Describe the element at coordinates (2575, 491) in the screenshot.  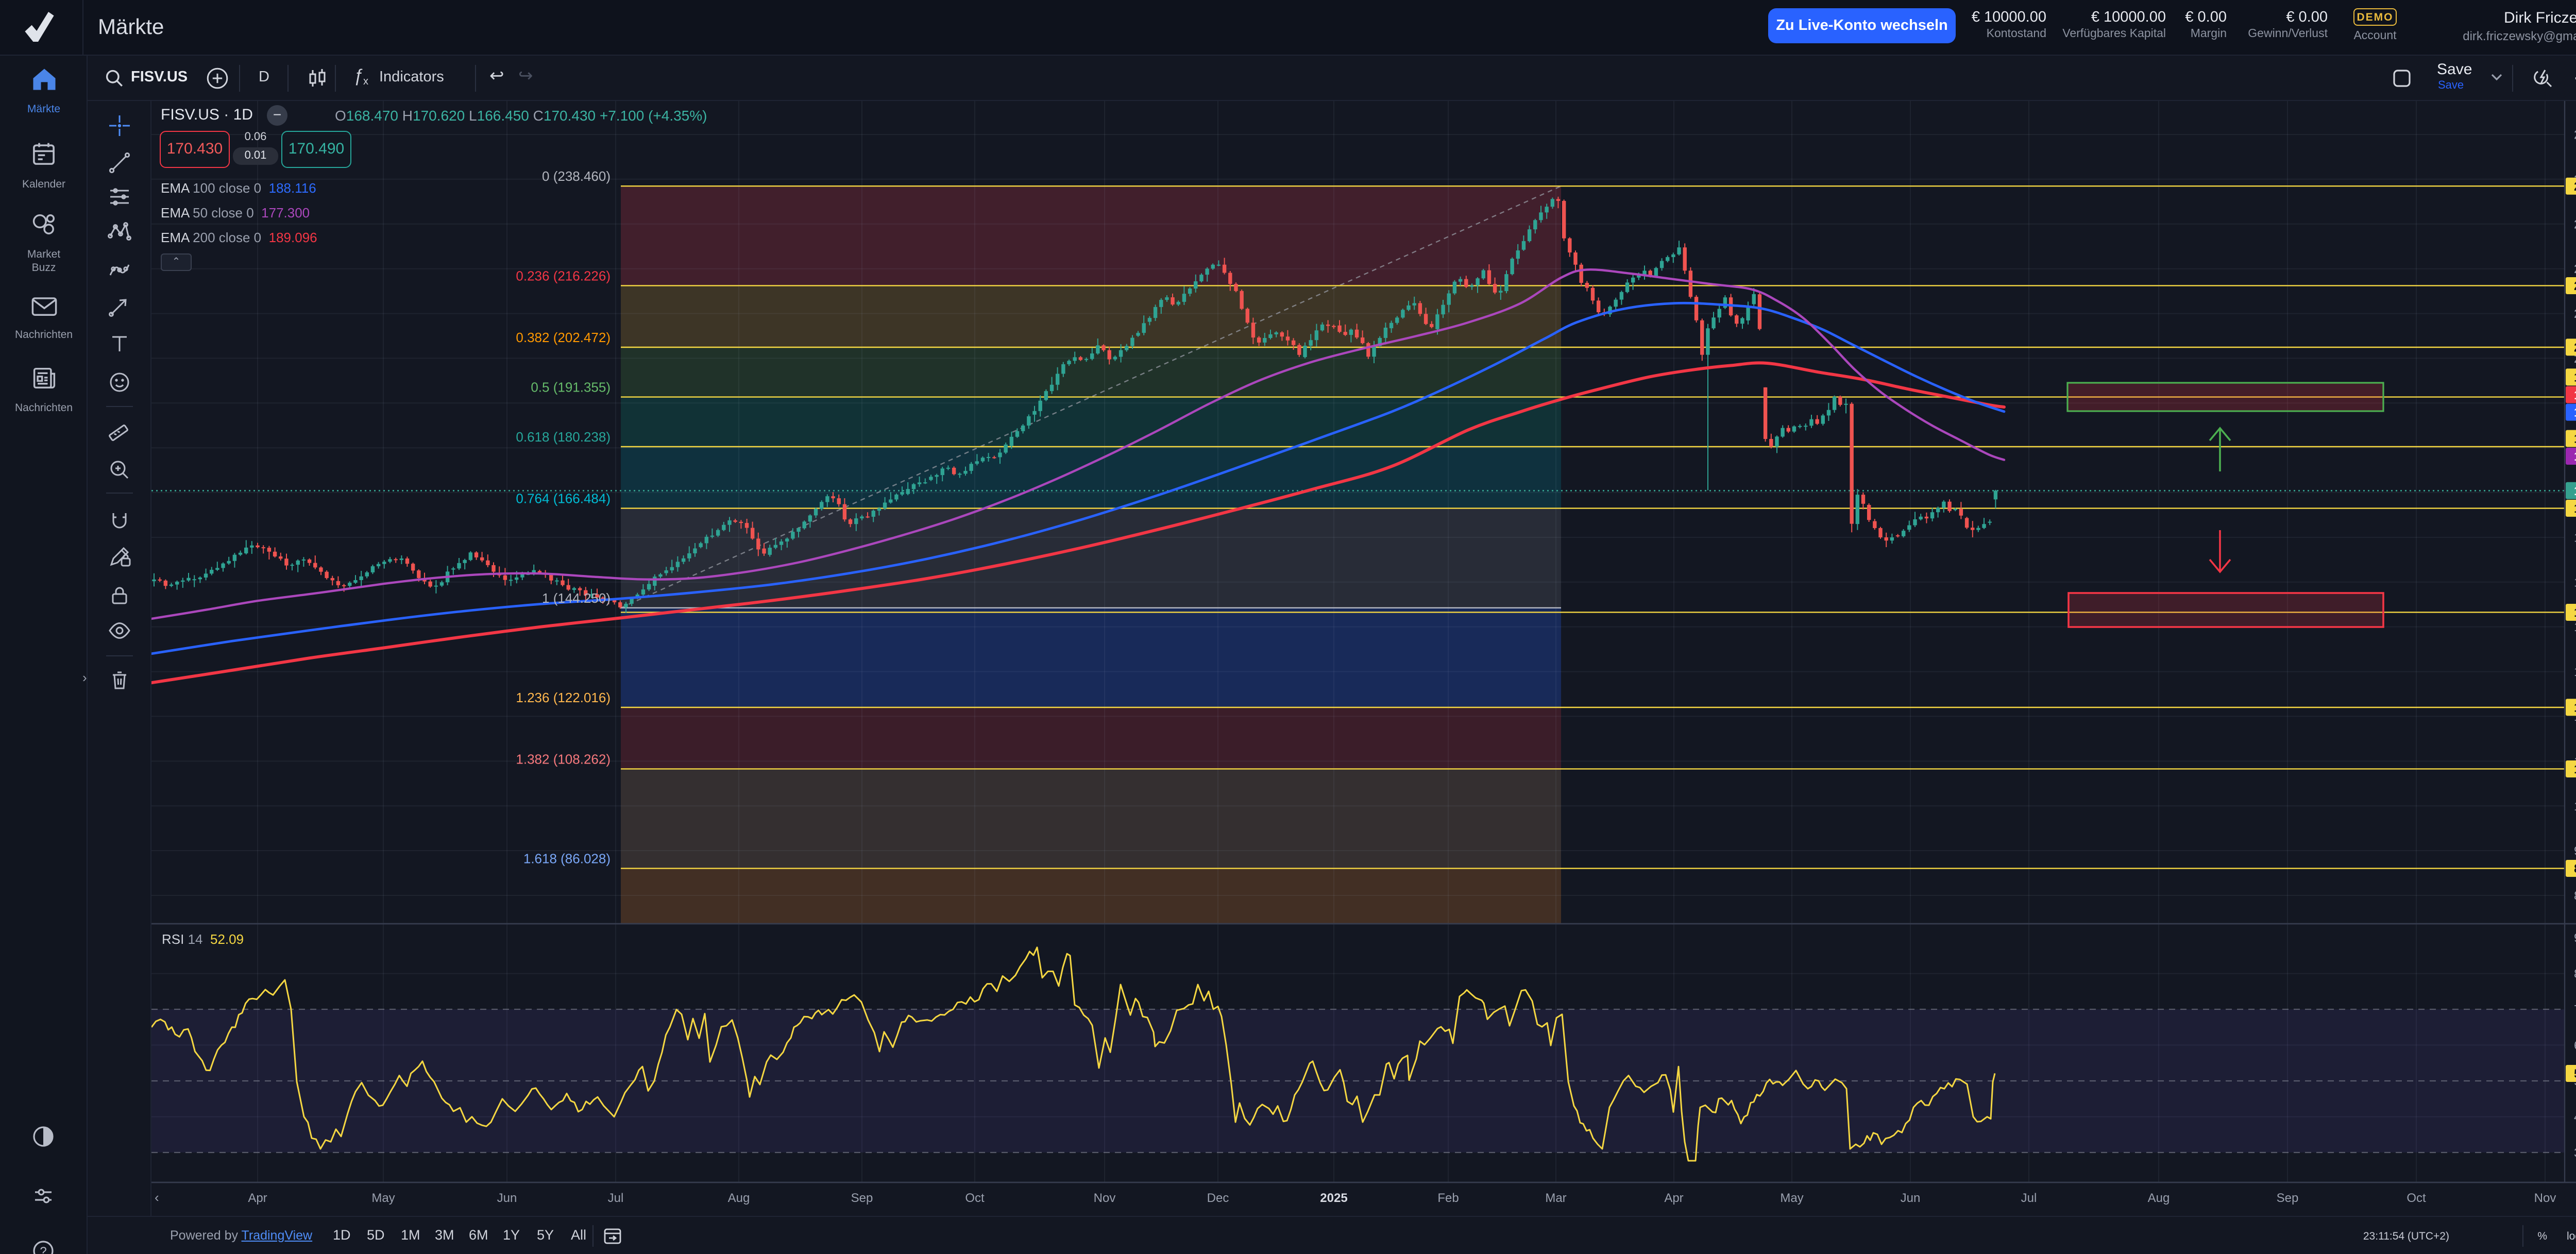
I see `svg-text: 170.430` at that location.